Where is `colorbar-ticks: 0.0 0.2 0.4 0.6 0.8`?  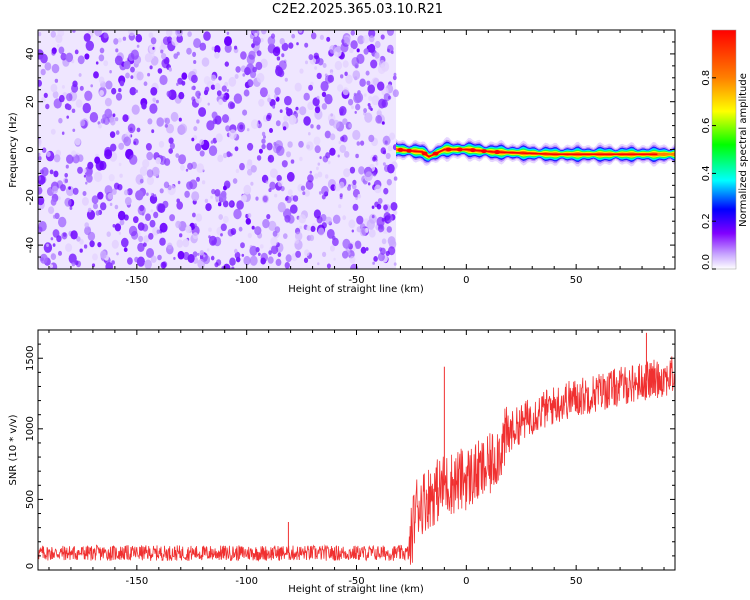 colorbar-ticks: 0.0 0.2 0.4 0.6 0.8 is located at coordinates (708, 170).